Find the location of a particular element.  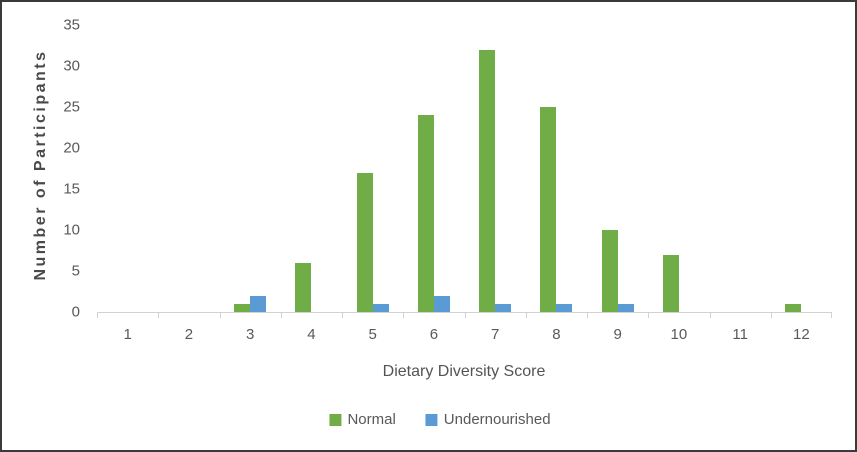

y-axis-tick-labels: 0 5 10 15 20 25 30 35 is located at coordinates (41, 169).